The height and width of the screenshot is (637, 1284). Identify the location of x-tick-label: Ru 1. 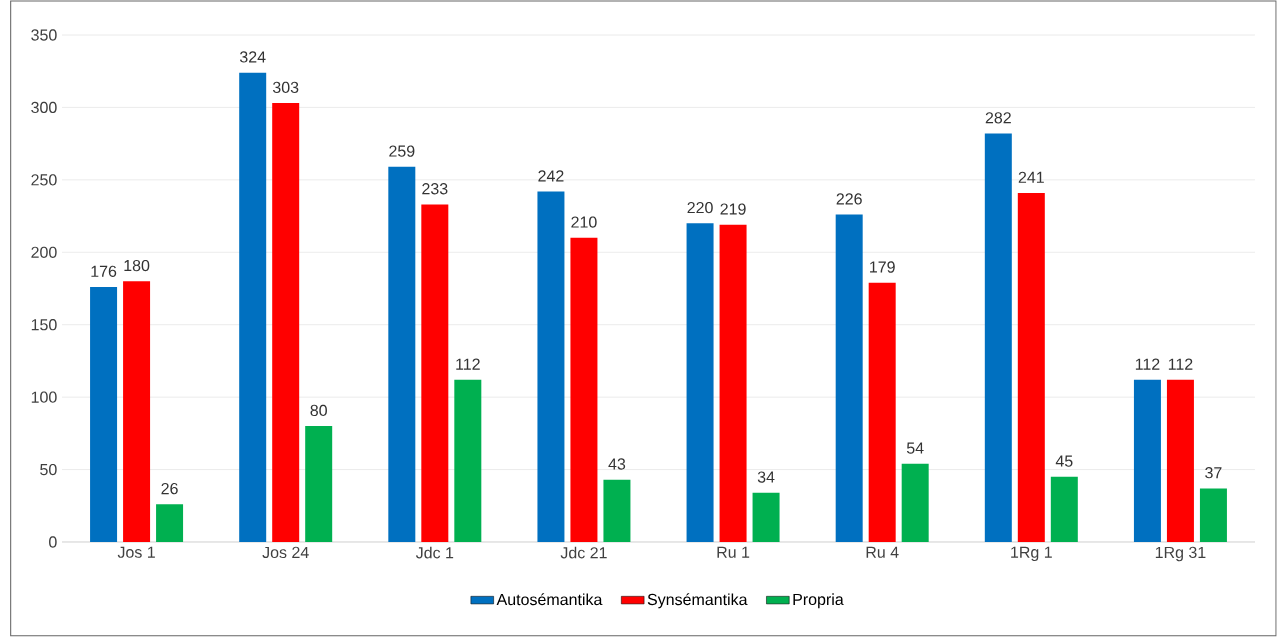
(733, 552).